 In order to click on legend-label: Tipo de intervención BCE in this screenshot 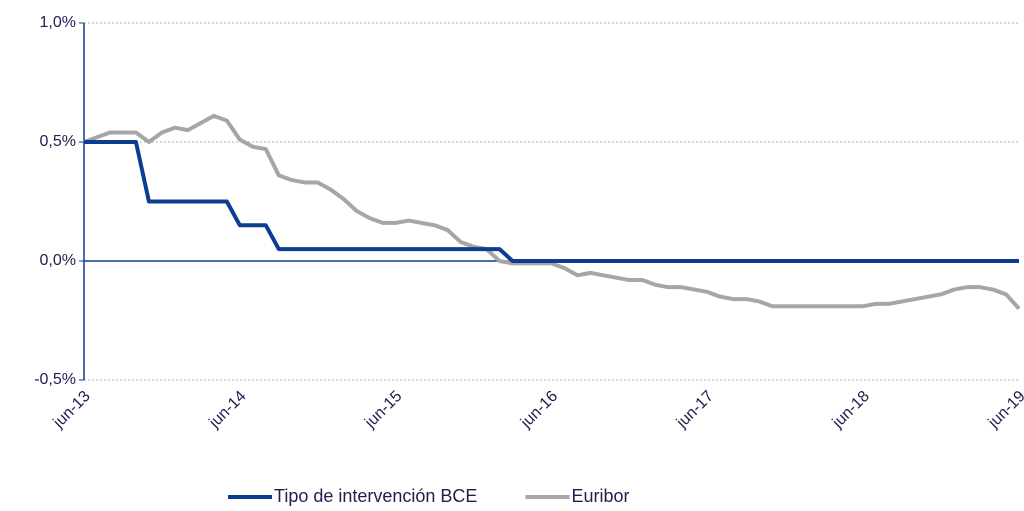, I will do `click(375, 496)`.